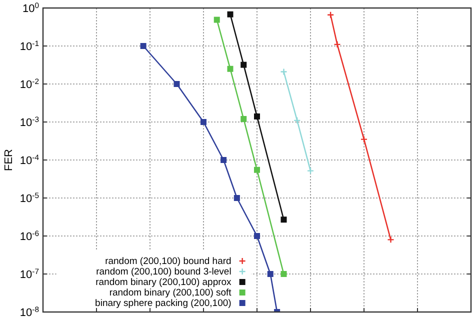 This screenshot has height=320, width=474. I want to click on y-tick-label: 10$^{-5}$, so click(29, 197).